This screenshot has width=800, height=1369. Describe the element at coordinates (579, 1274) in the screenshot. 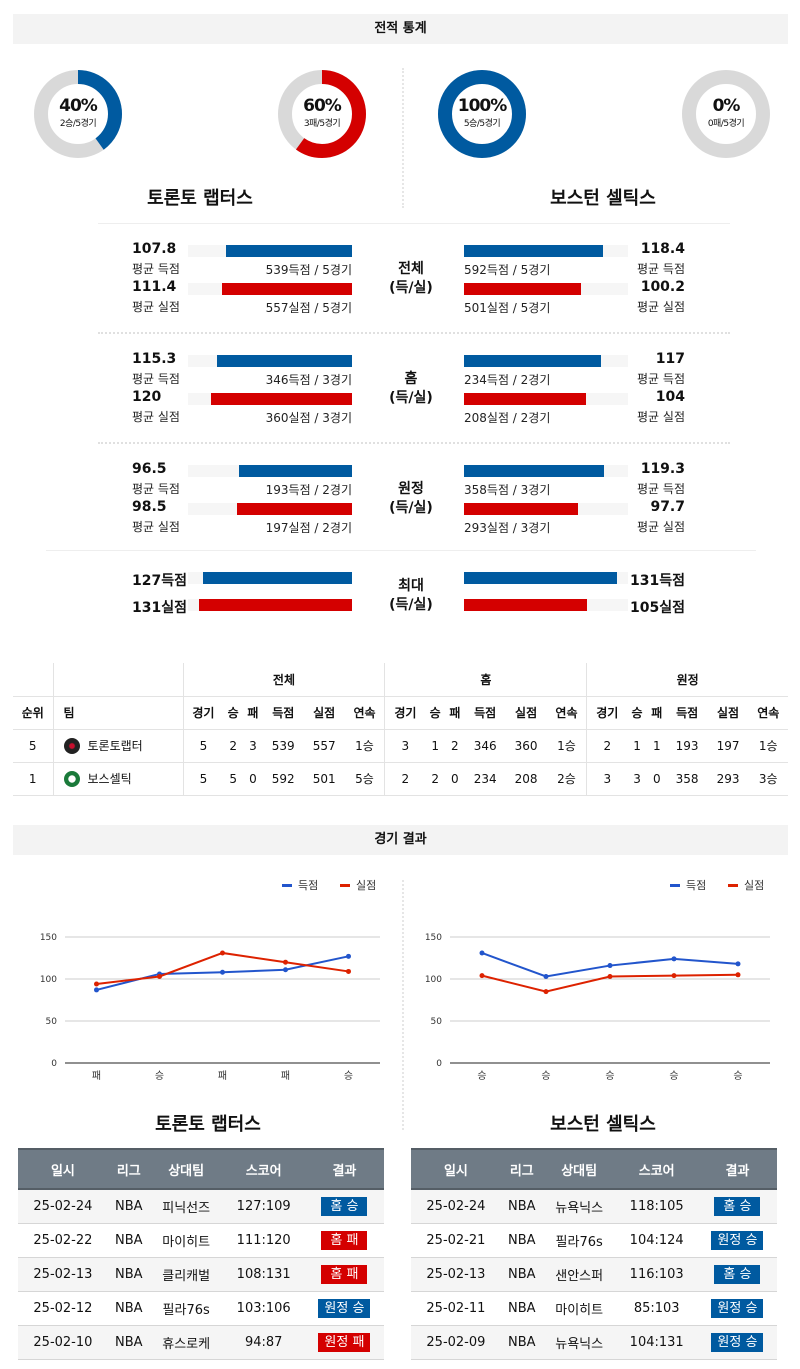

I see `opponent: 샌안스퍼` at that location.